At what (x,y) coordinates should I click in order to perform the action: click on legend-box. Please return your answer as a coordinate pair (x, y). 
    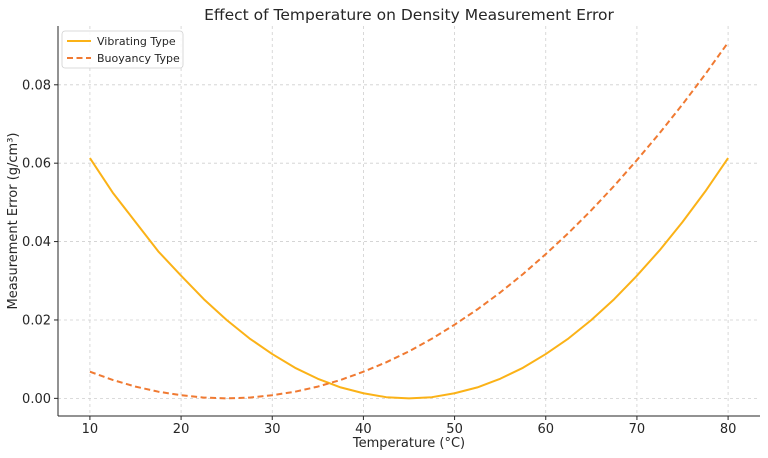
    Looking at the image, I should click on (122, 49).